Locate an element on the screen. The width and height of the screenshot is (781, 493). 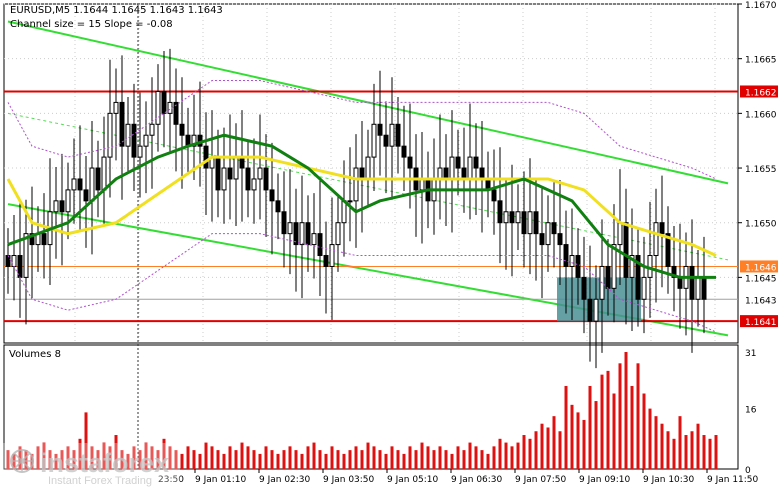
volume-axis: 31 16 0 is located at coordinates (751, 412).